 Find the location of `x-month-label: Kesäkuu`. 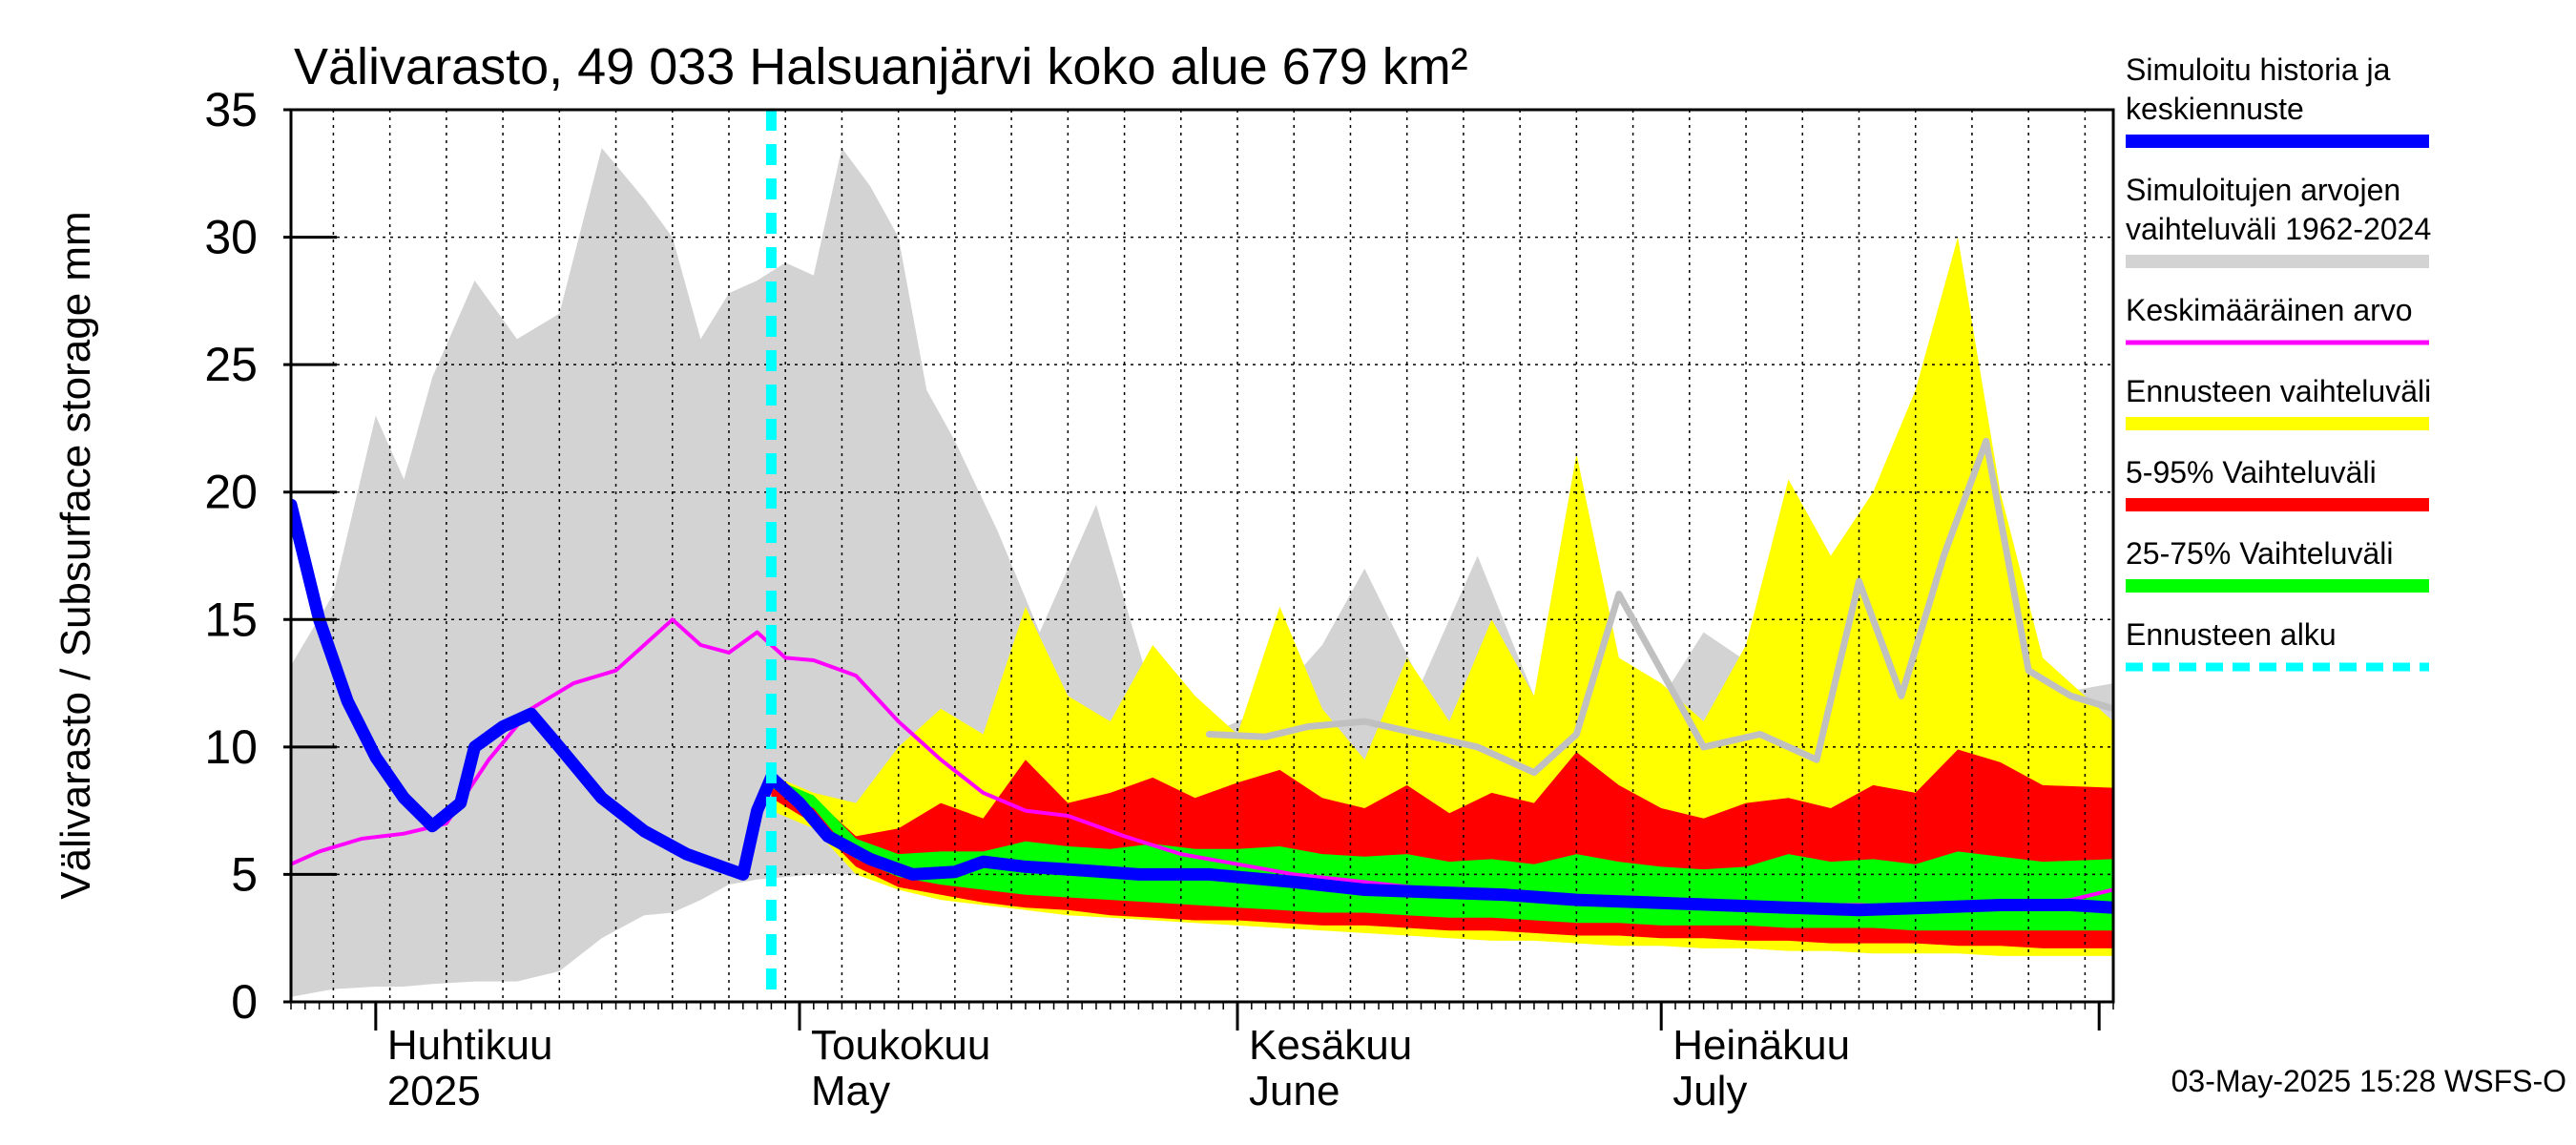

x-month-label: Kesäkuu is located at coordinates (1330, 1045).